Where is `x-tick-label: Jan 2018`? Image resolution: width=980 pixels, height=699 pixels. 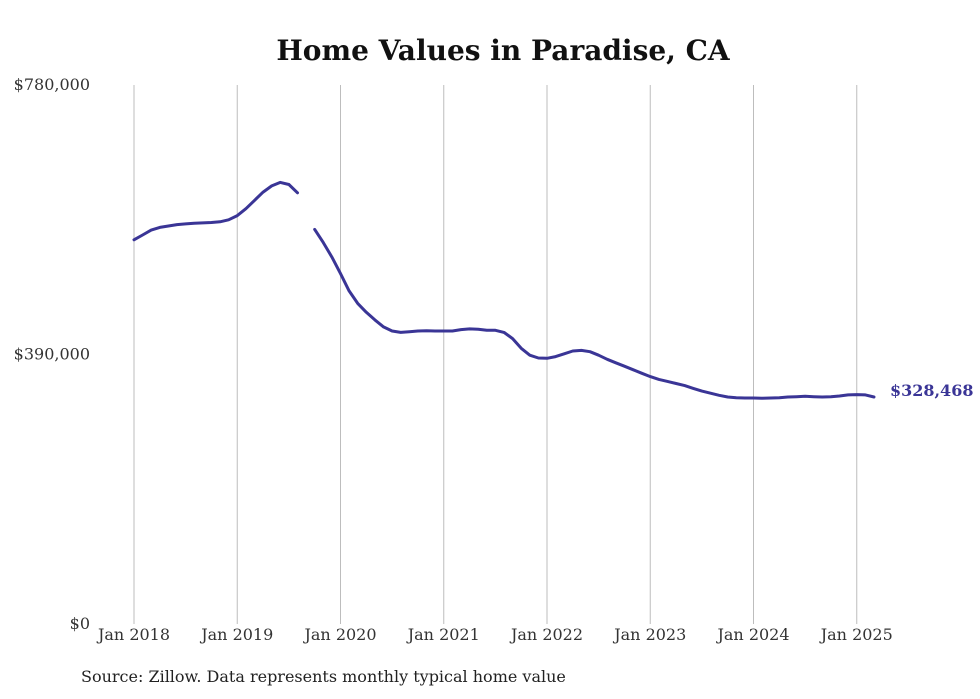
x-tick-label: Jan 2018 is located at coordinates (133, 634).